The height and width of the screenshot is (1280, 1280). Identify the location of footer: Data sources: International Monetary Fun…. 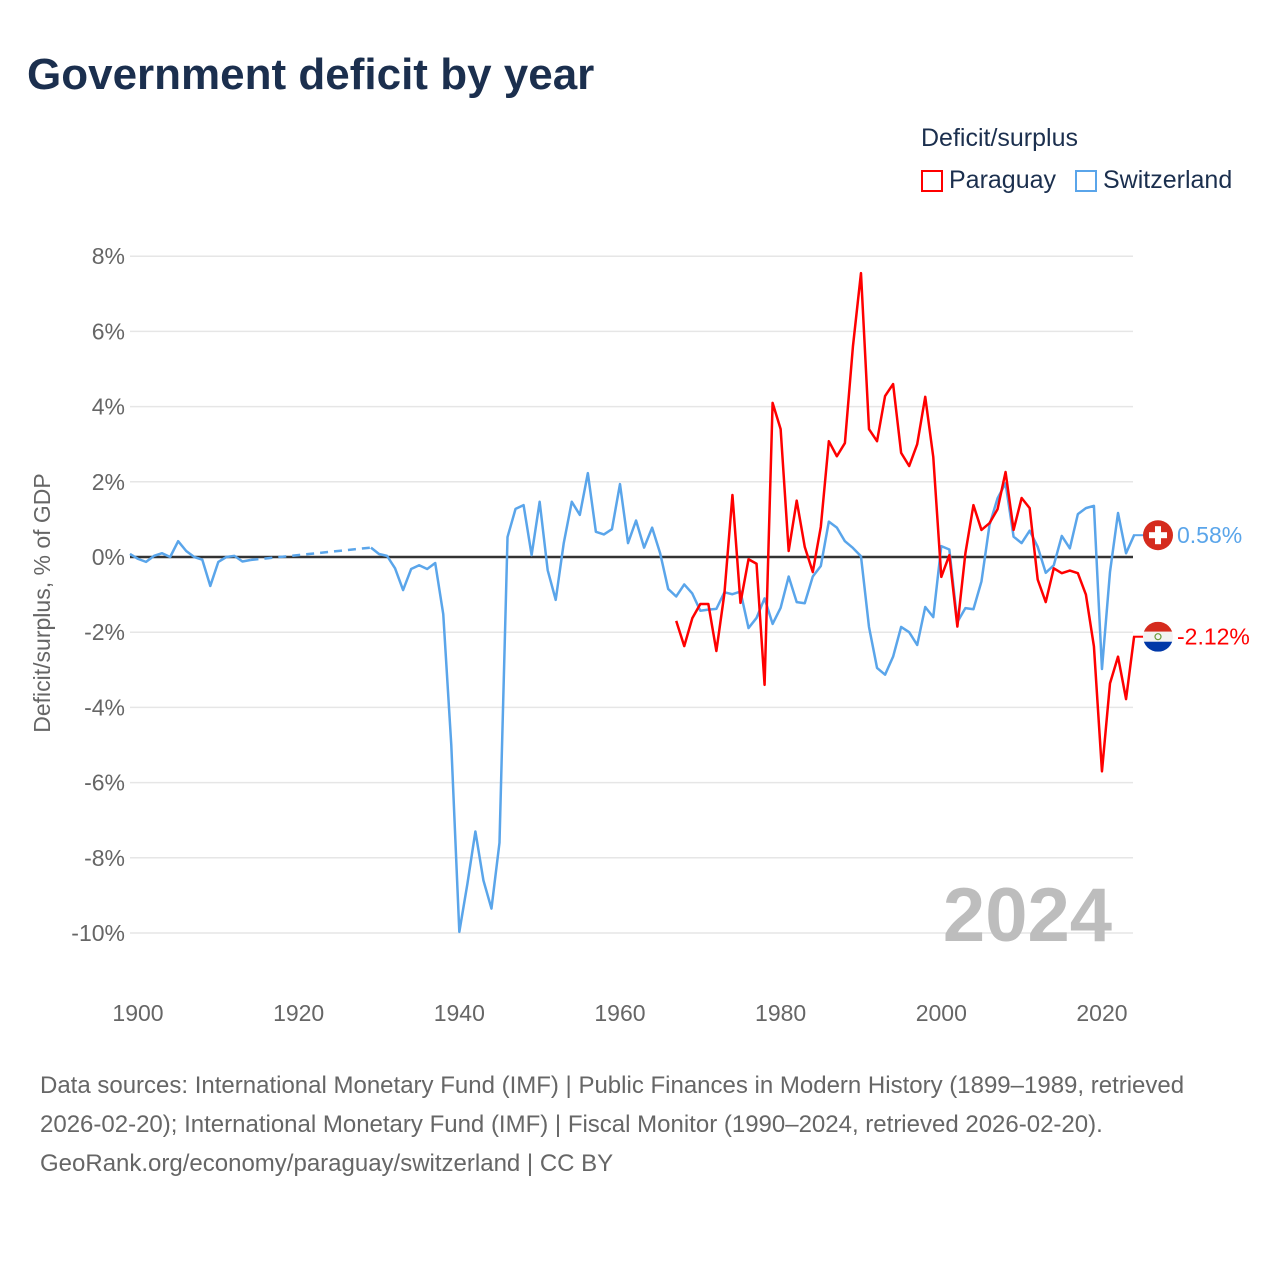
(640, 1124).